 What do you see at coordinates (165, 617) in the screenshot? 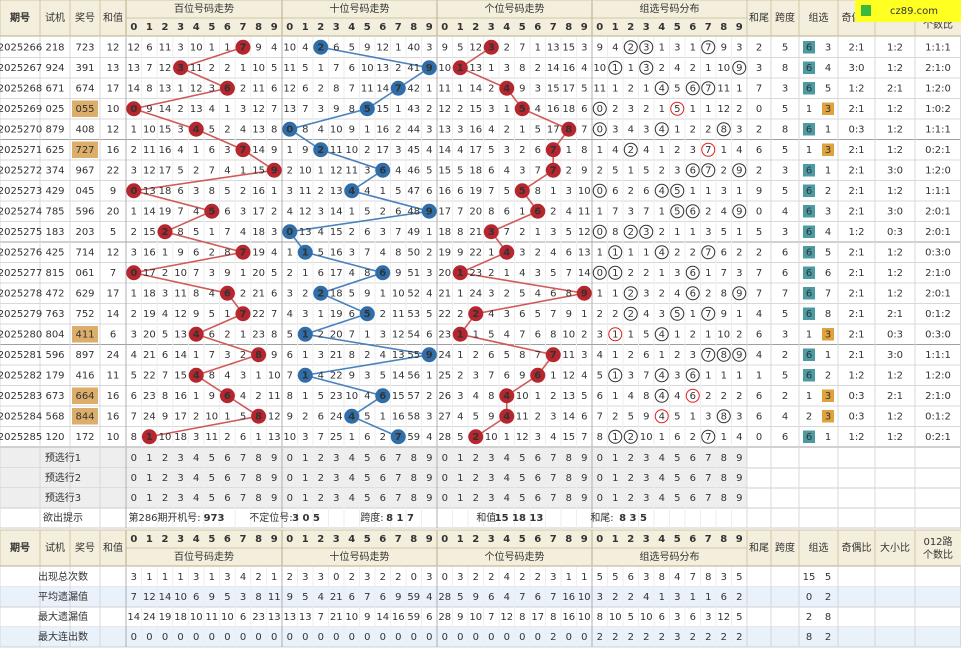
I see `stats-value: 19` at bounding box center [165, 617].